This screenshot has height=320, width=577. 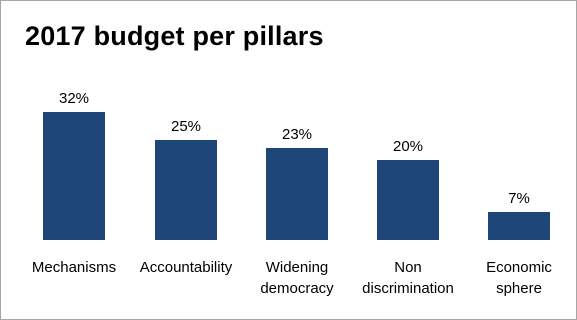 I want to click on category-label-3-line-2: democracy, so click(x=297, y=288).